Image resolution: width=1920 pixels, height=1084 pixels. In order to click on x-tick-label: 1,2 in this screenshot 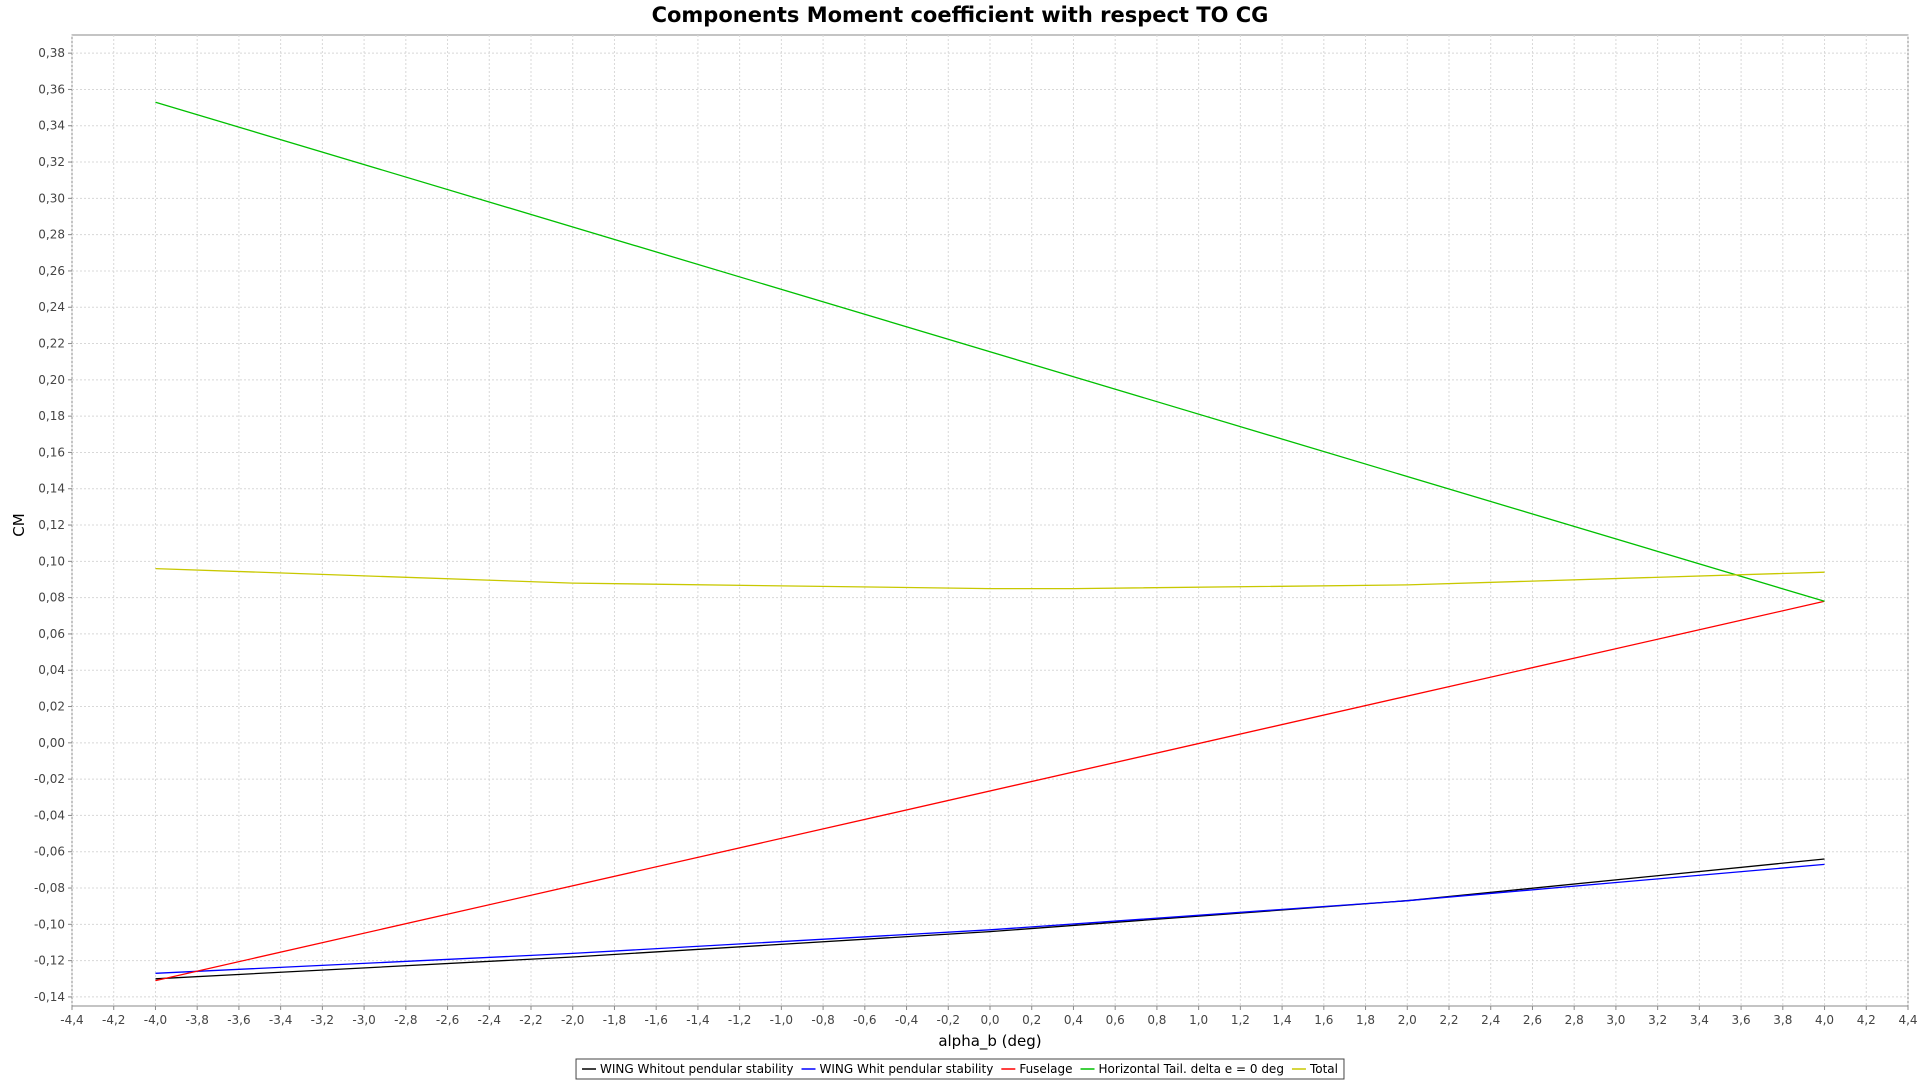, I will do `click(1240, 1020)`.